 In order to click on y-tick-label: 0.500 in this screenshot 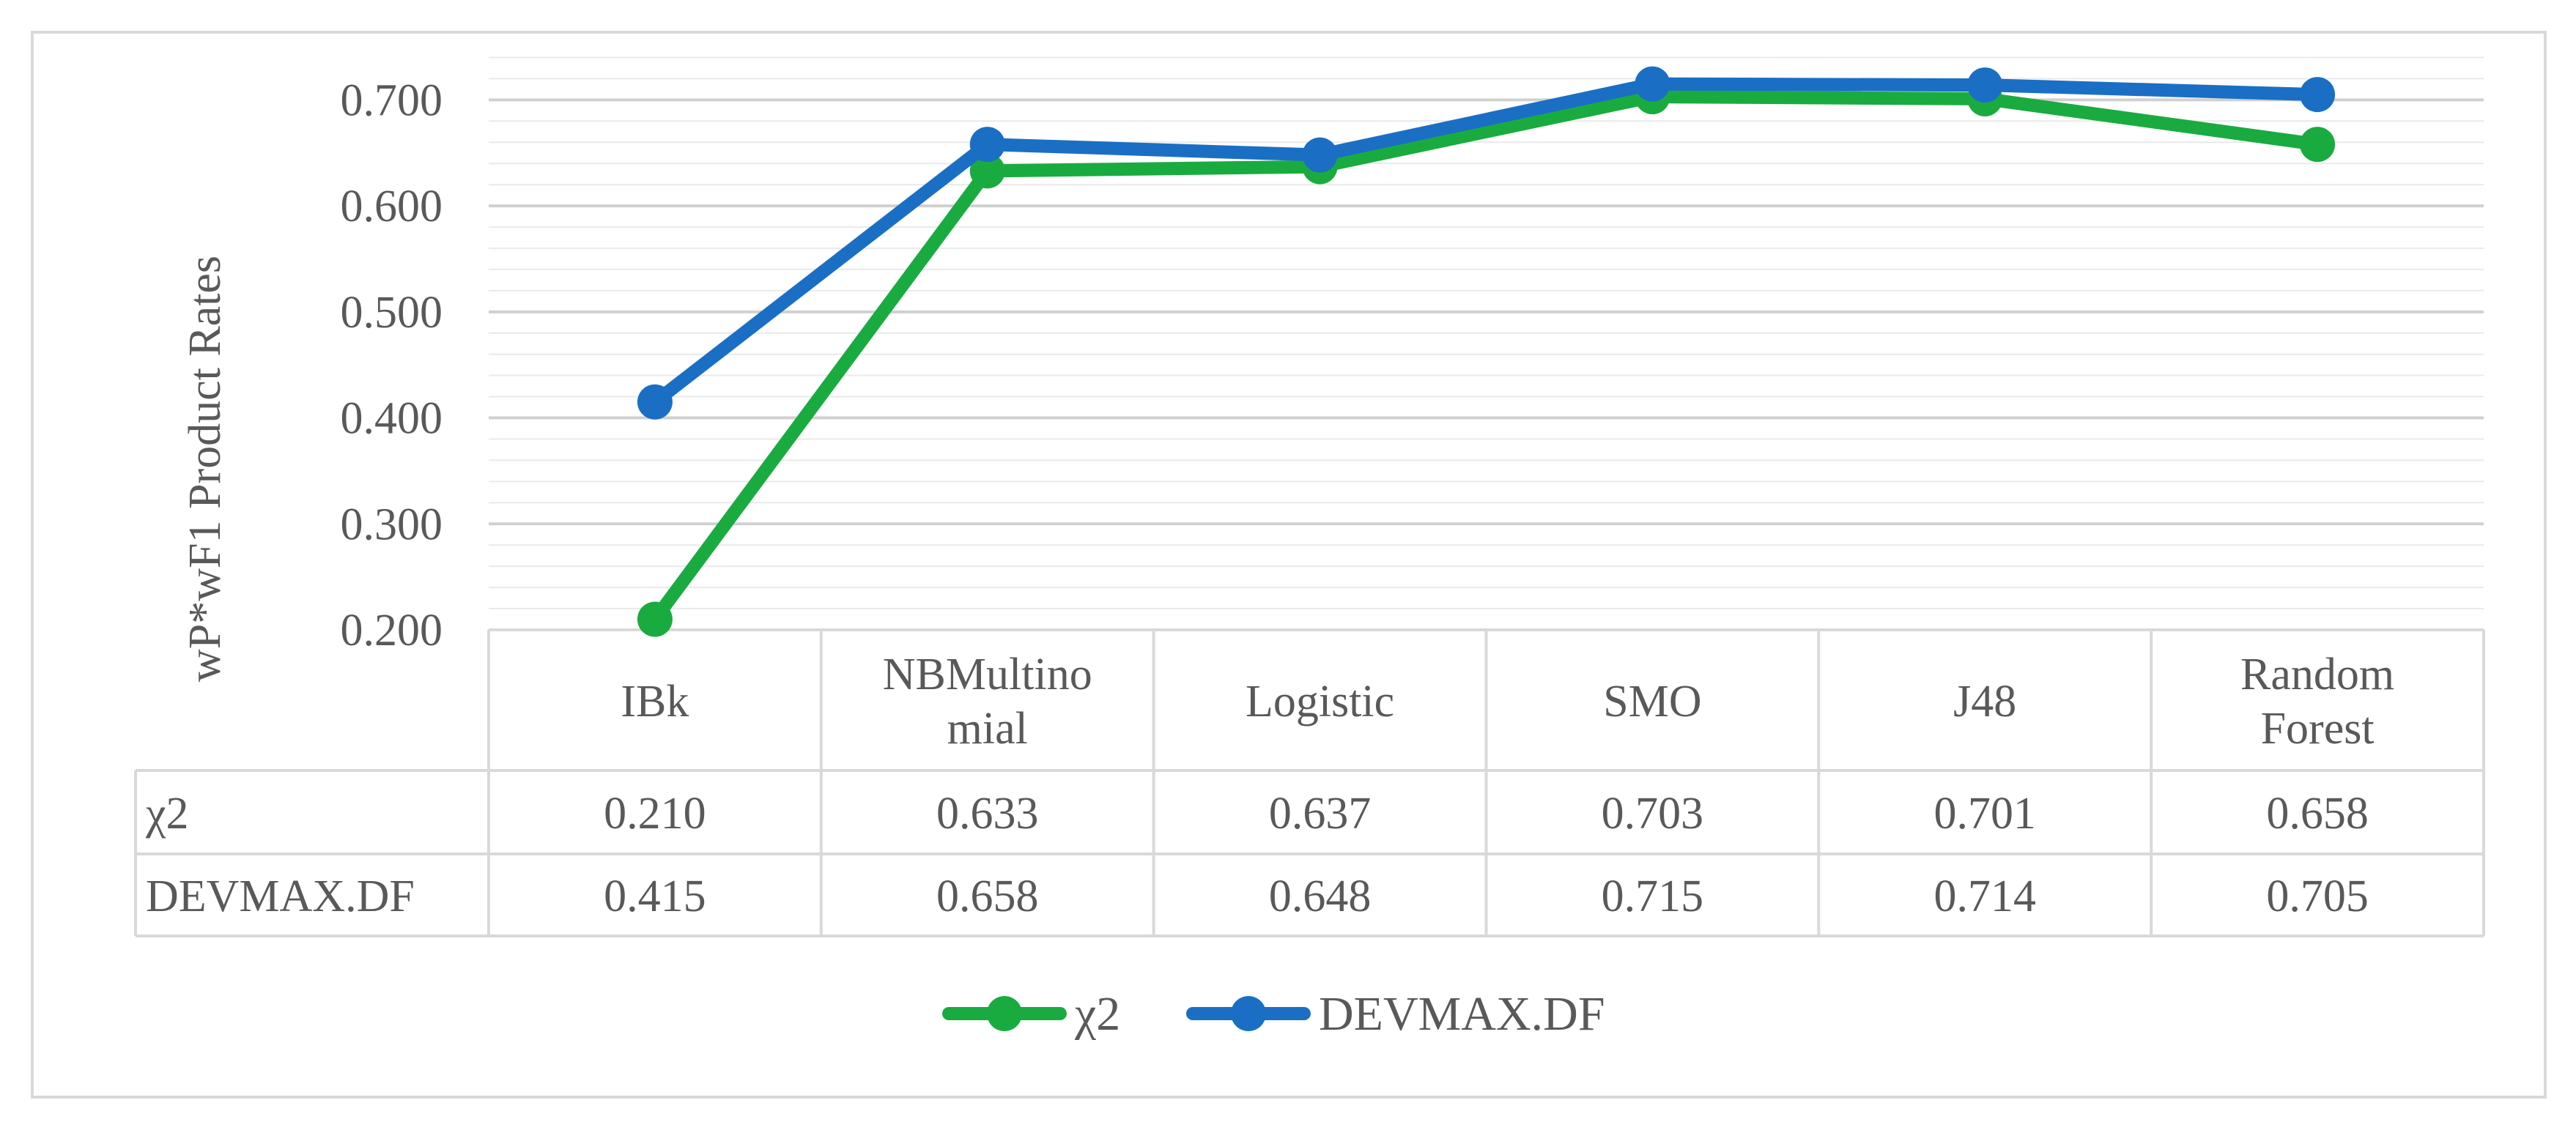, I will do `click(392, 313)`.